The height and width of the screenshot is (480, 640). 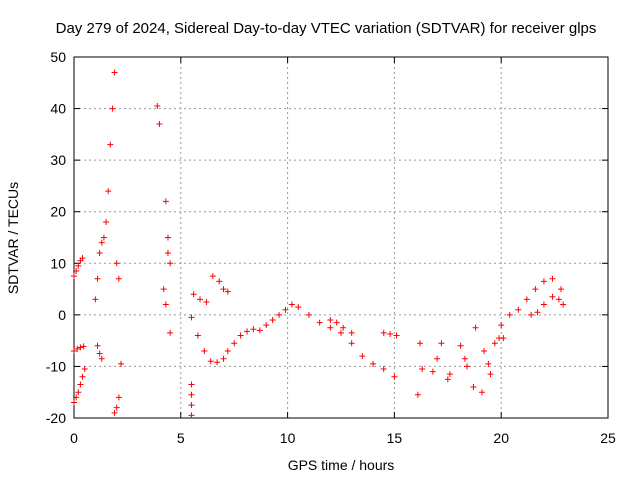 What do you see at coordinates (58, 57) in the screenshot?
I see `y-tick-label: 50` at bounding box center [58, 57].